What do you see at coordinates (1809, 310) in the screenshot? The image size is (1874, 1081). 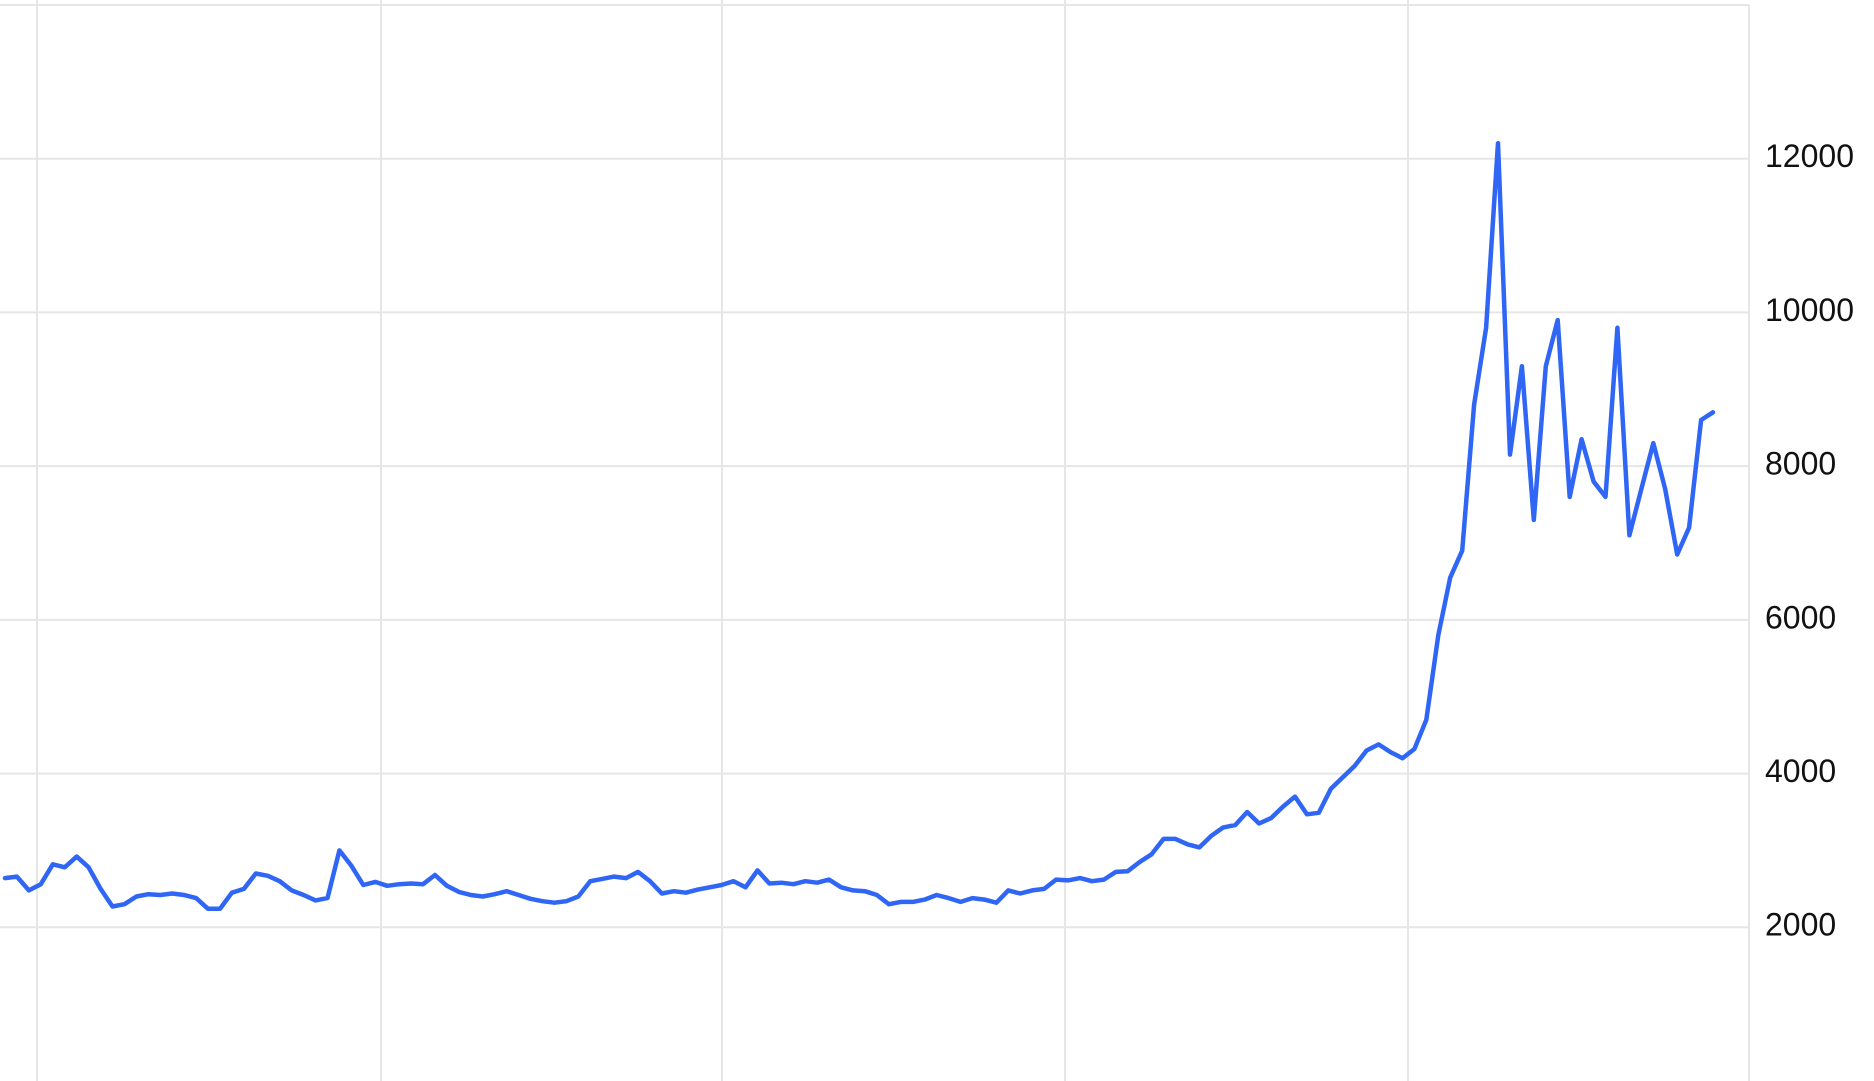 I see `y-tick-label: 10000` at bounding box center [1809, 310].